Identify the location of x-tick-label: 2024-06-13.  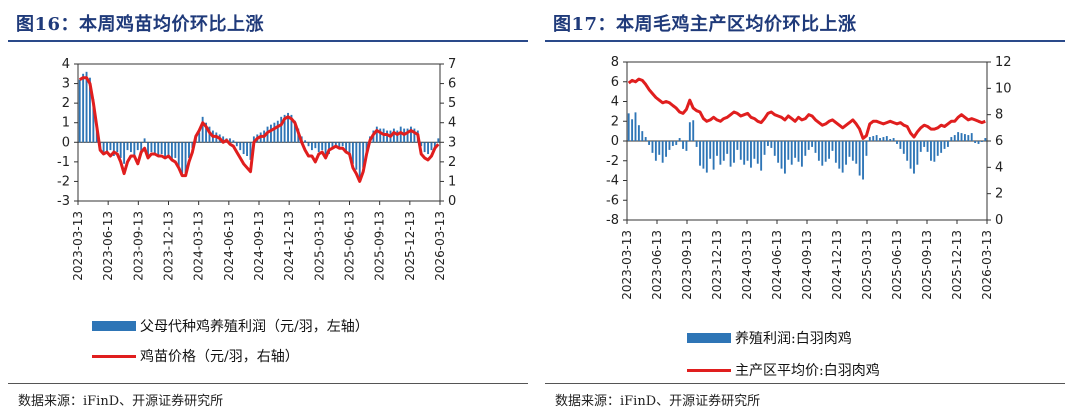
(777, 265).